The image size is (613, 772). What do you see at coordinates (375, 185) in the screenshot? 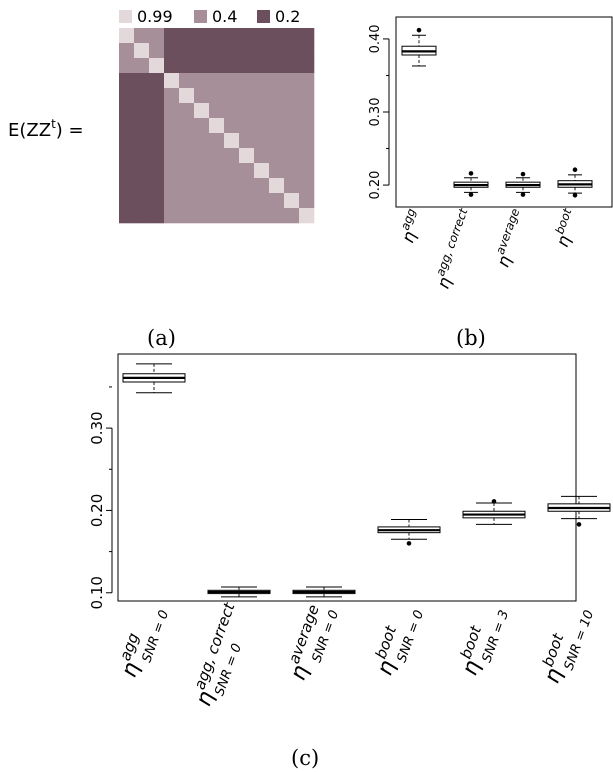
I see `y-tick-label: 0.20` at bounding box center [375, 185].